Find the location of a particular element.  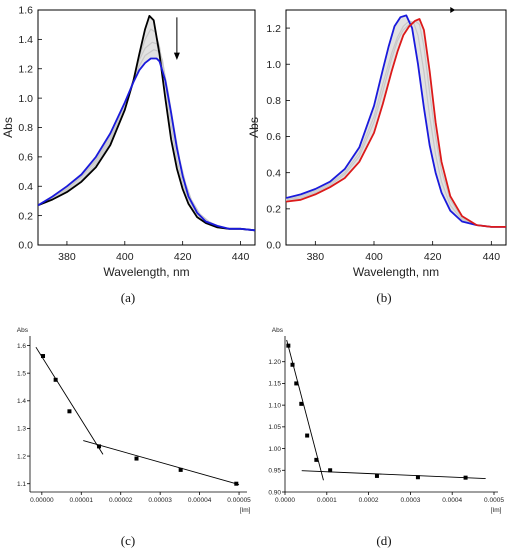

y-tick-label: 0.95 is located at coordinates (274, 471).